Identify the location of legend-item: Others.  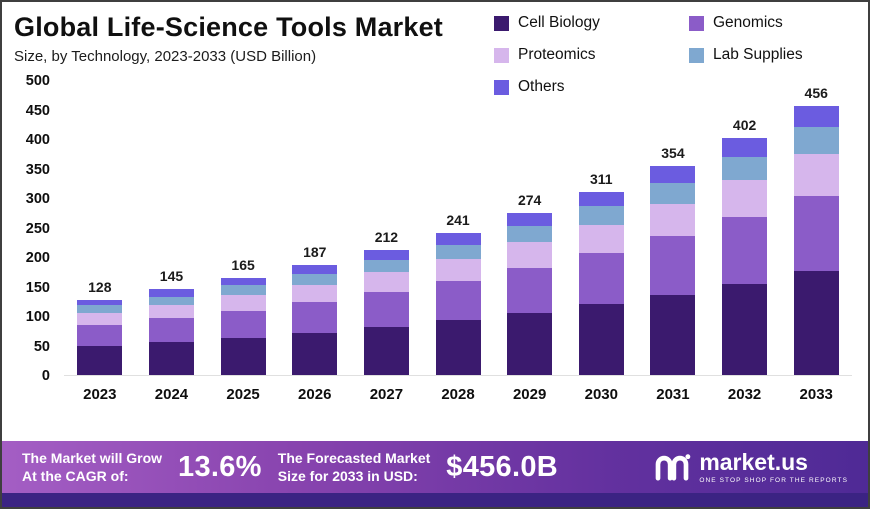
(591, 87).